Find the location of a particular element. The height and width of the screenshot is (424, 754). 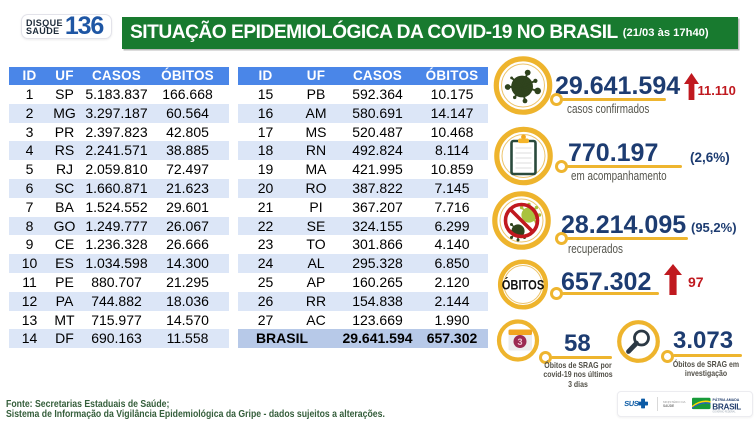

svg-text: BRASIL is located at coordinates (726, 406).